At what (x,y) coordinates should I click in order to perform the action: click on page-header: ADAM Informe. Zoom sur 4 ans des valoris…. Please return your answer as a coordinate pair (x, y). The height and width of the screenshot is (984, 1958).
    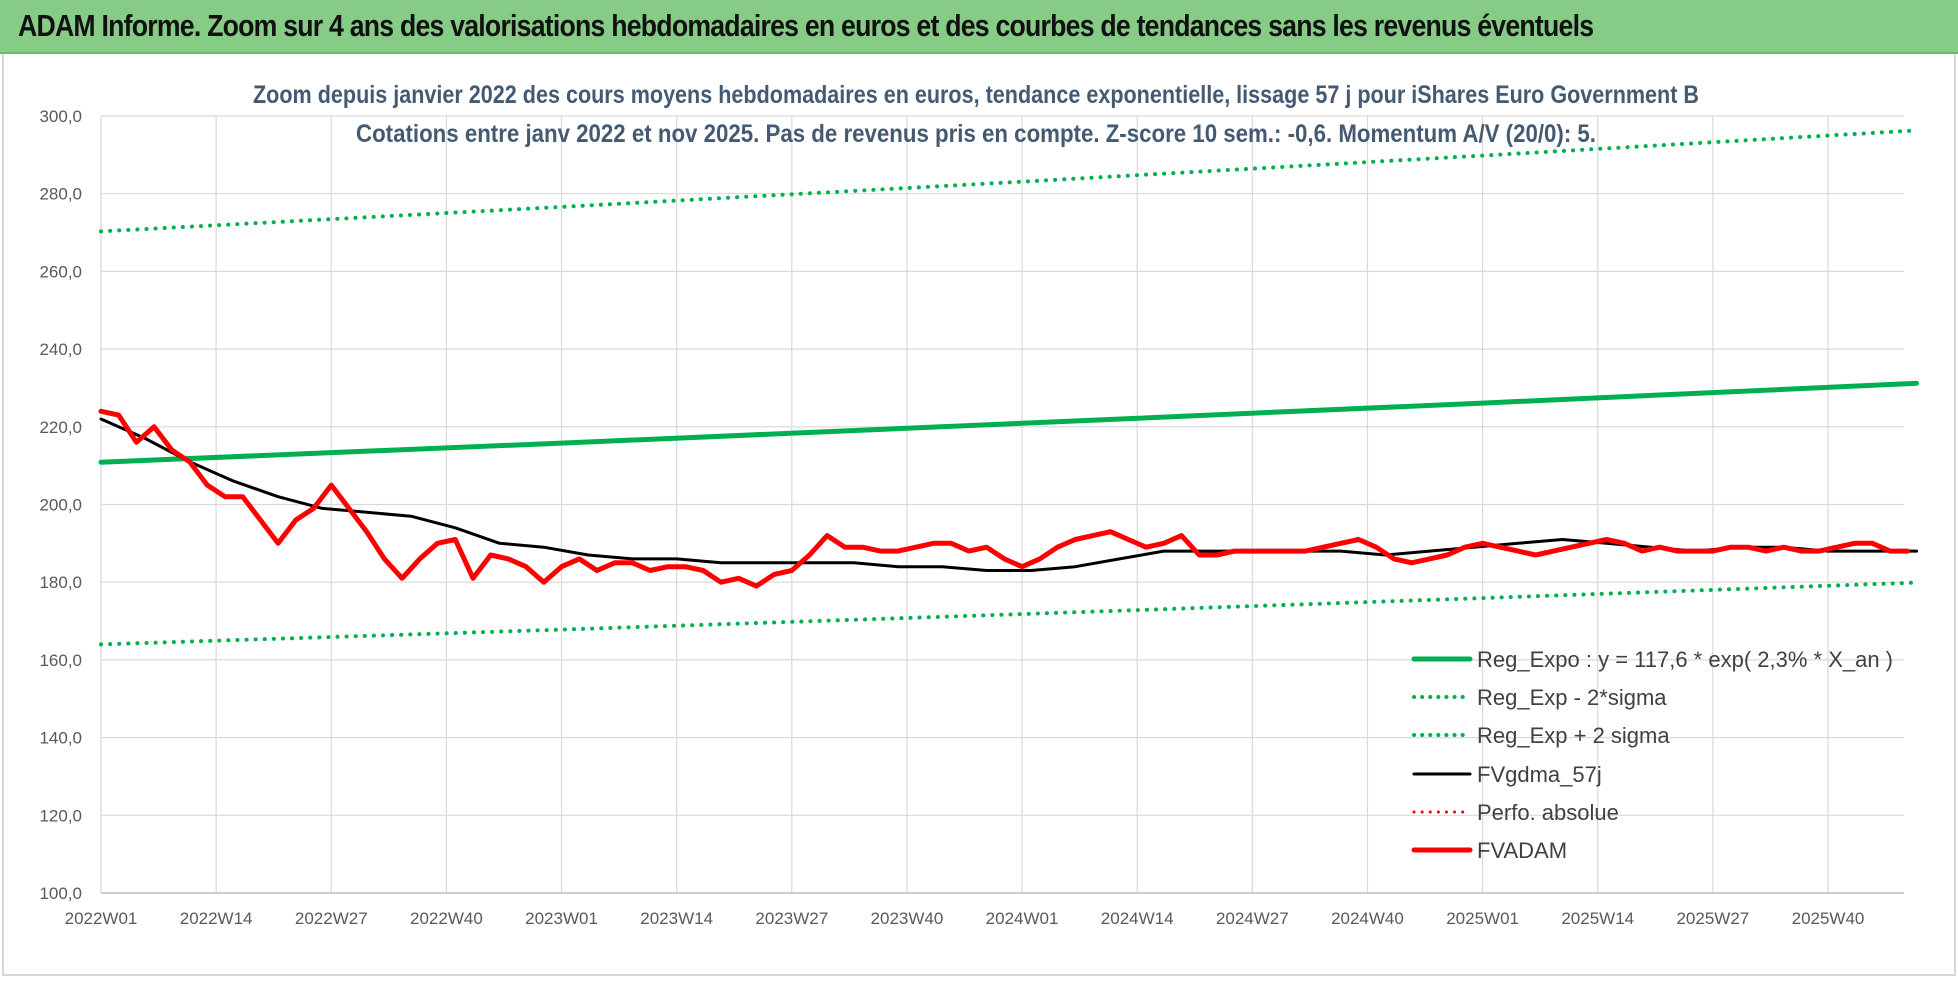
    Looking at the image, I should click on (979, 27).